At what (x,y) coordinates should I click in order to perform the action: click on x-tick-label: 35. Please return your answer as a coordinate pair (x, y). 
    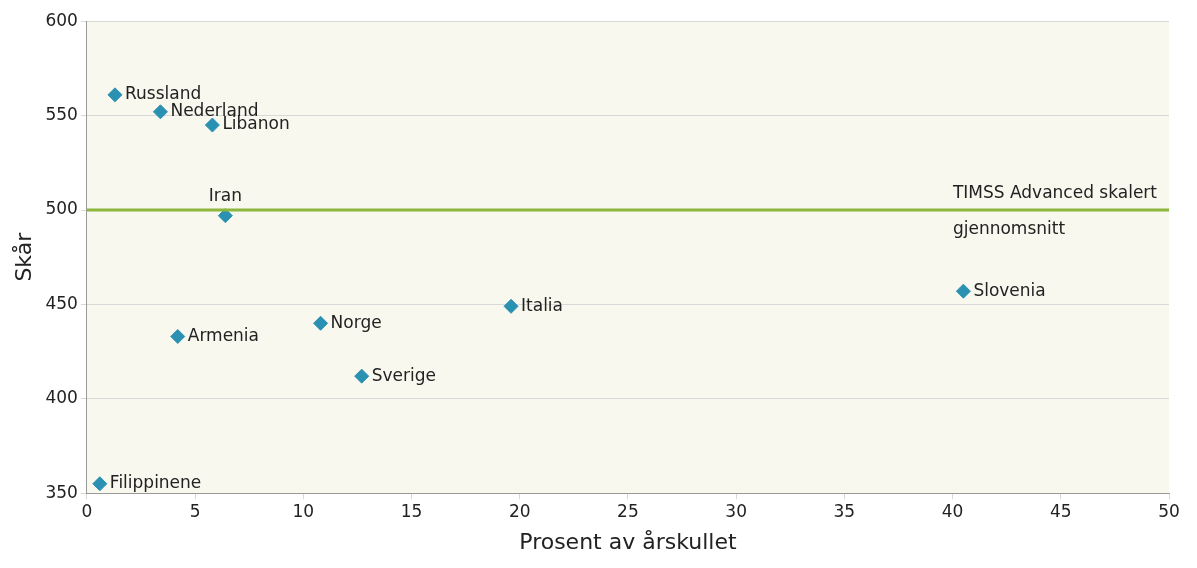
    Looking at the image, I should click on (844, 510).